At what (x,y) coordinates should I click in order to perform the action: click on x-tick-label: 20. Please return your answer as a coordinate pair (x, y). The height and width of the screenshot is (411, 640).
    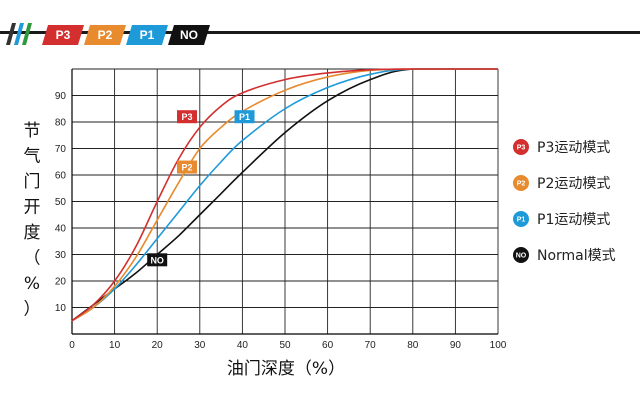
    Looking at the image, I should click on (158, 345).